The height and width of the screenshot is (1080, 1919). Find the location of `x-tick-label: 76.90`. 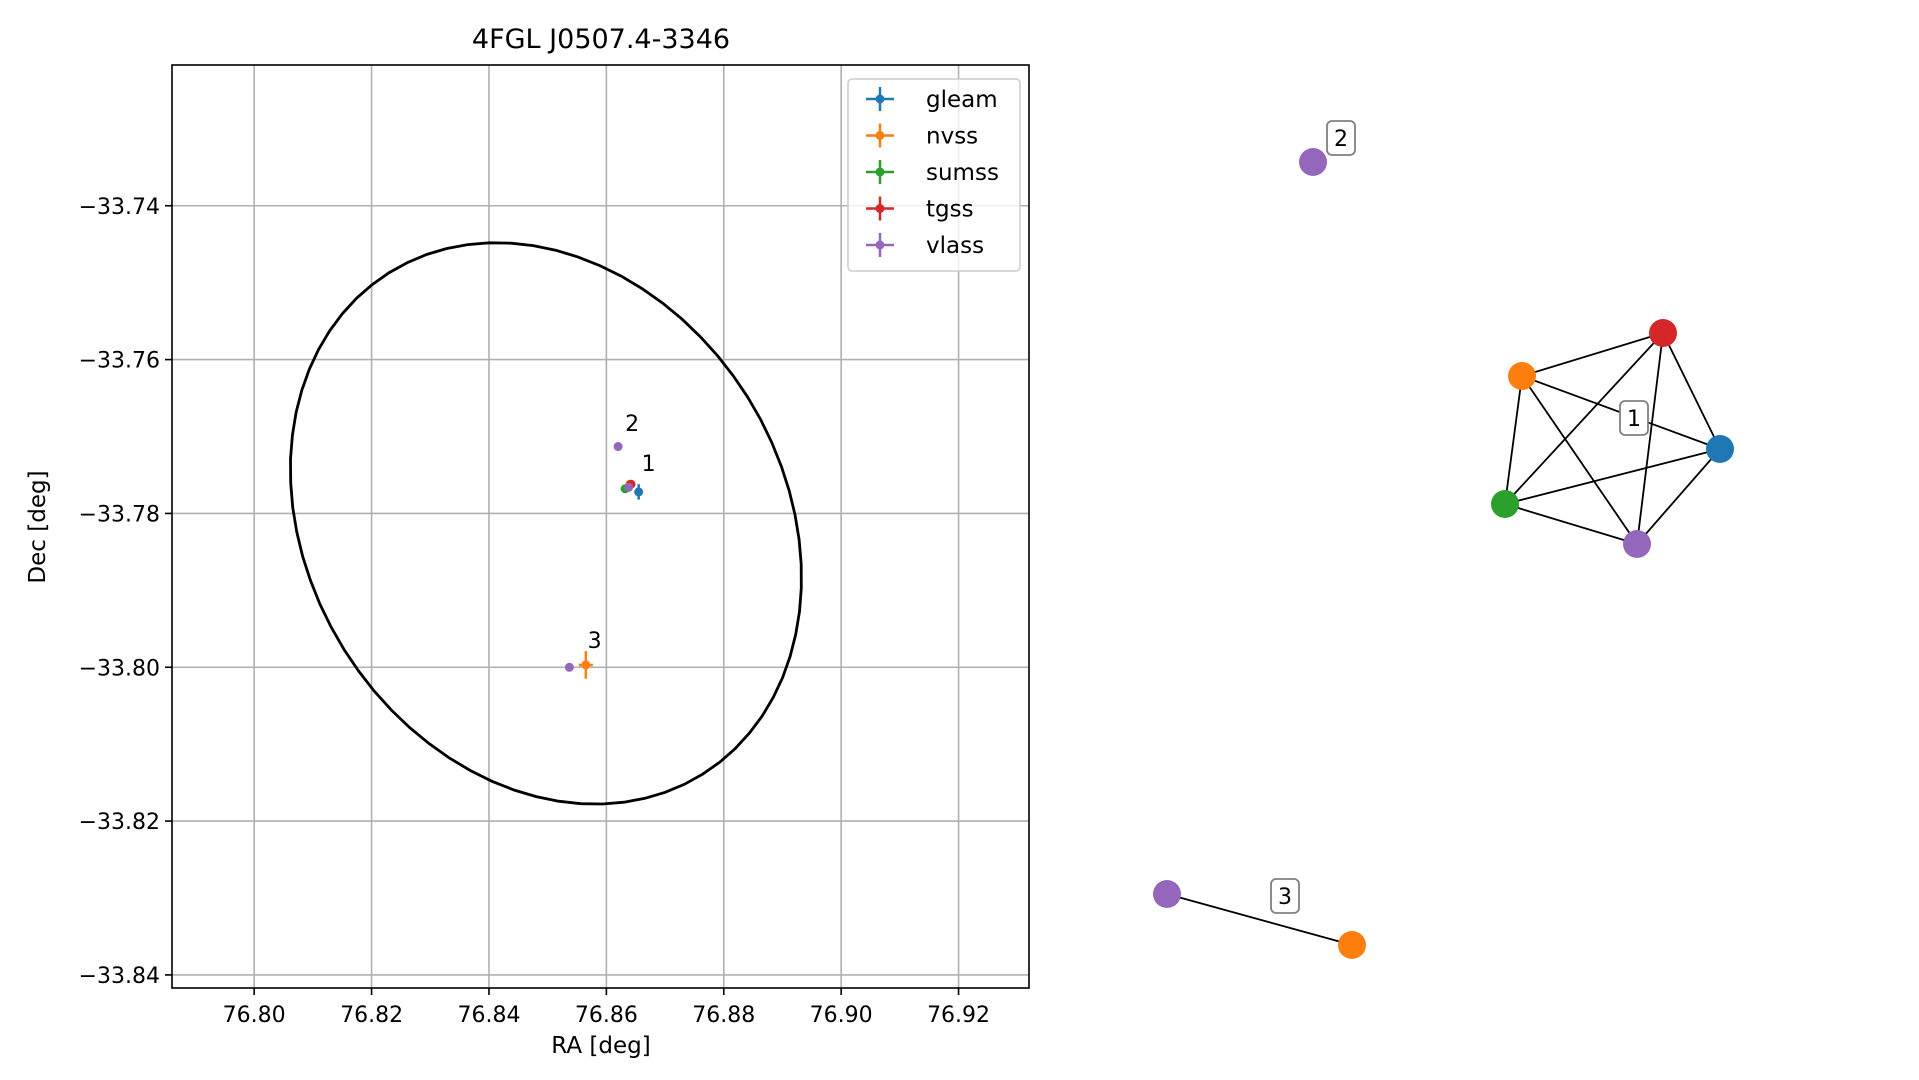

x-tick-label: 76.90 is located at coordinates (841, 1015).